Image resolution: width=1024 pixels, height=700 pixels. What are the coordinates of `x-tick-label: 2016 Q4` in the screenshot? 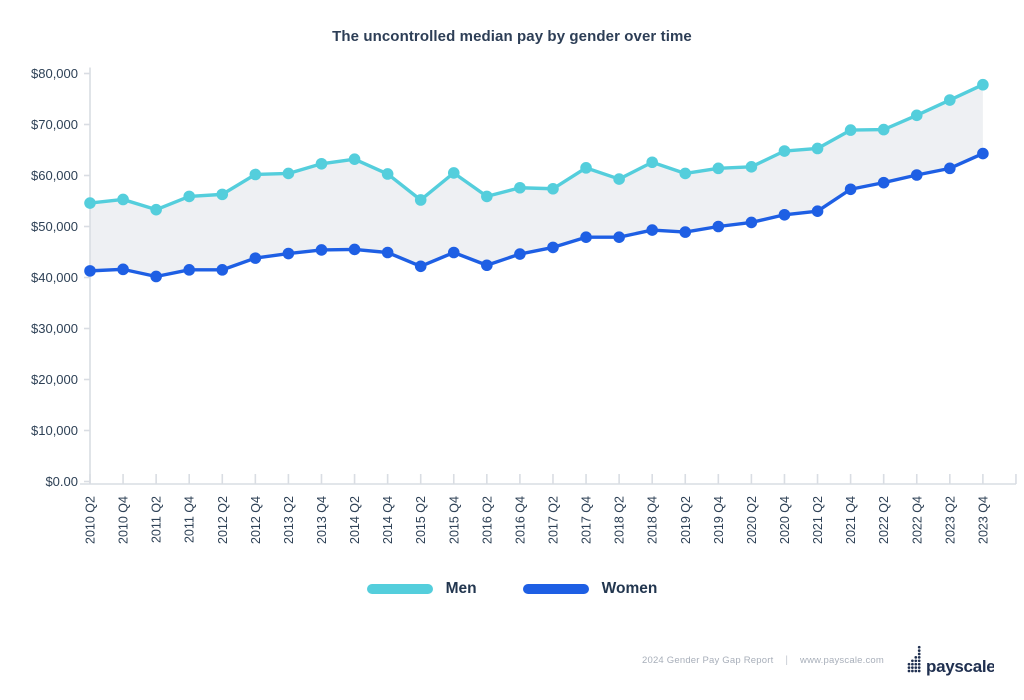 It's located at (520, 520).